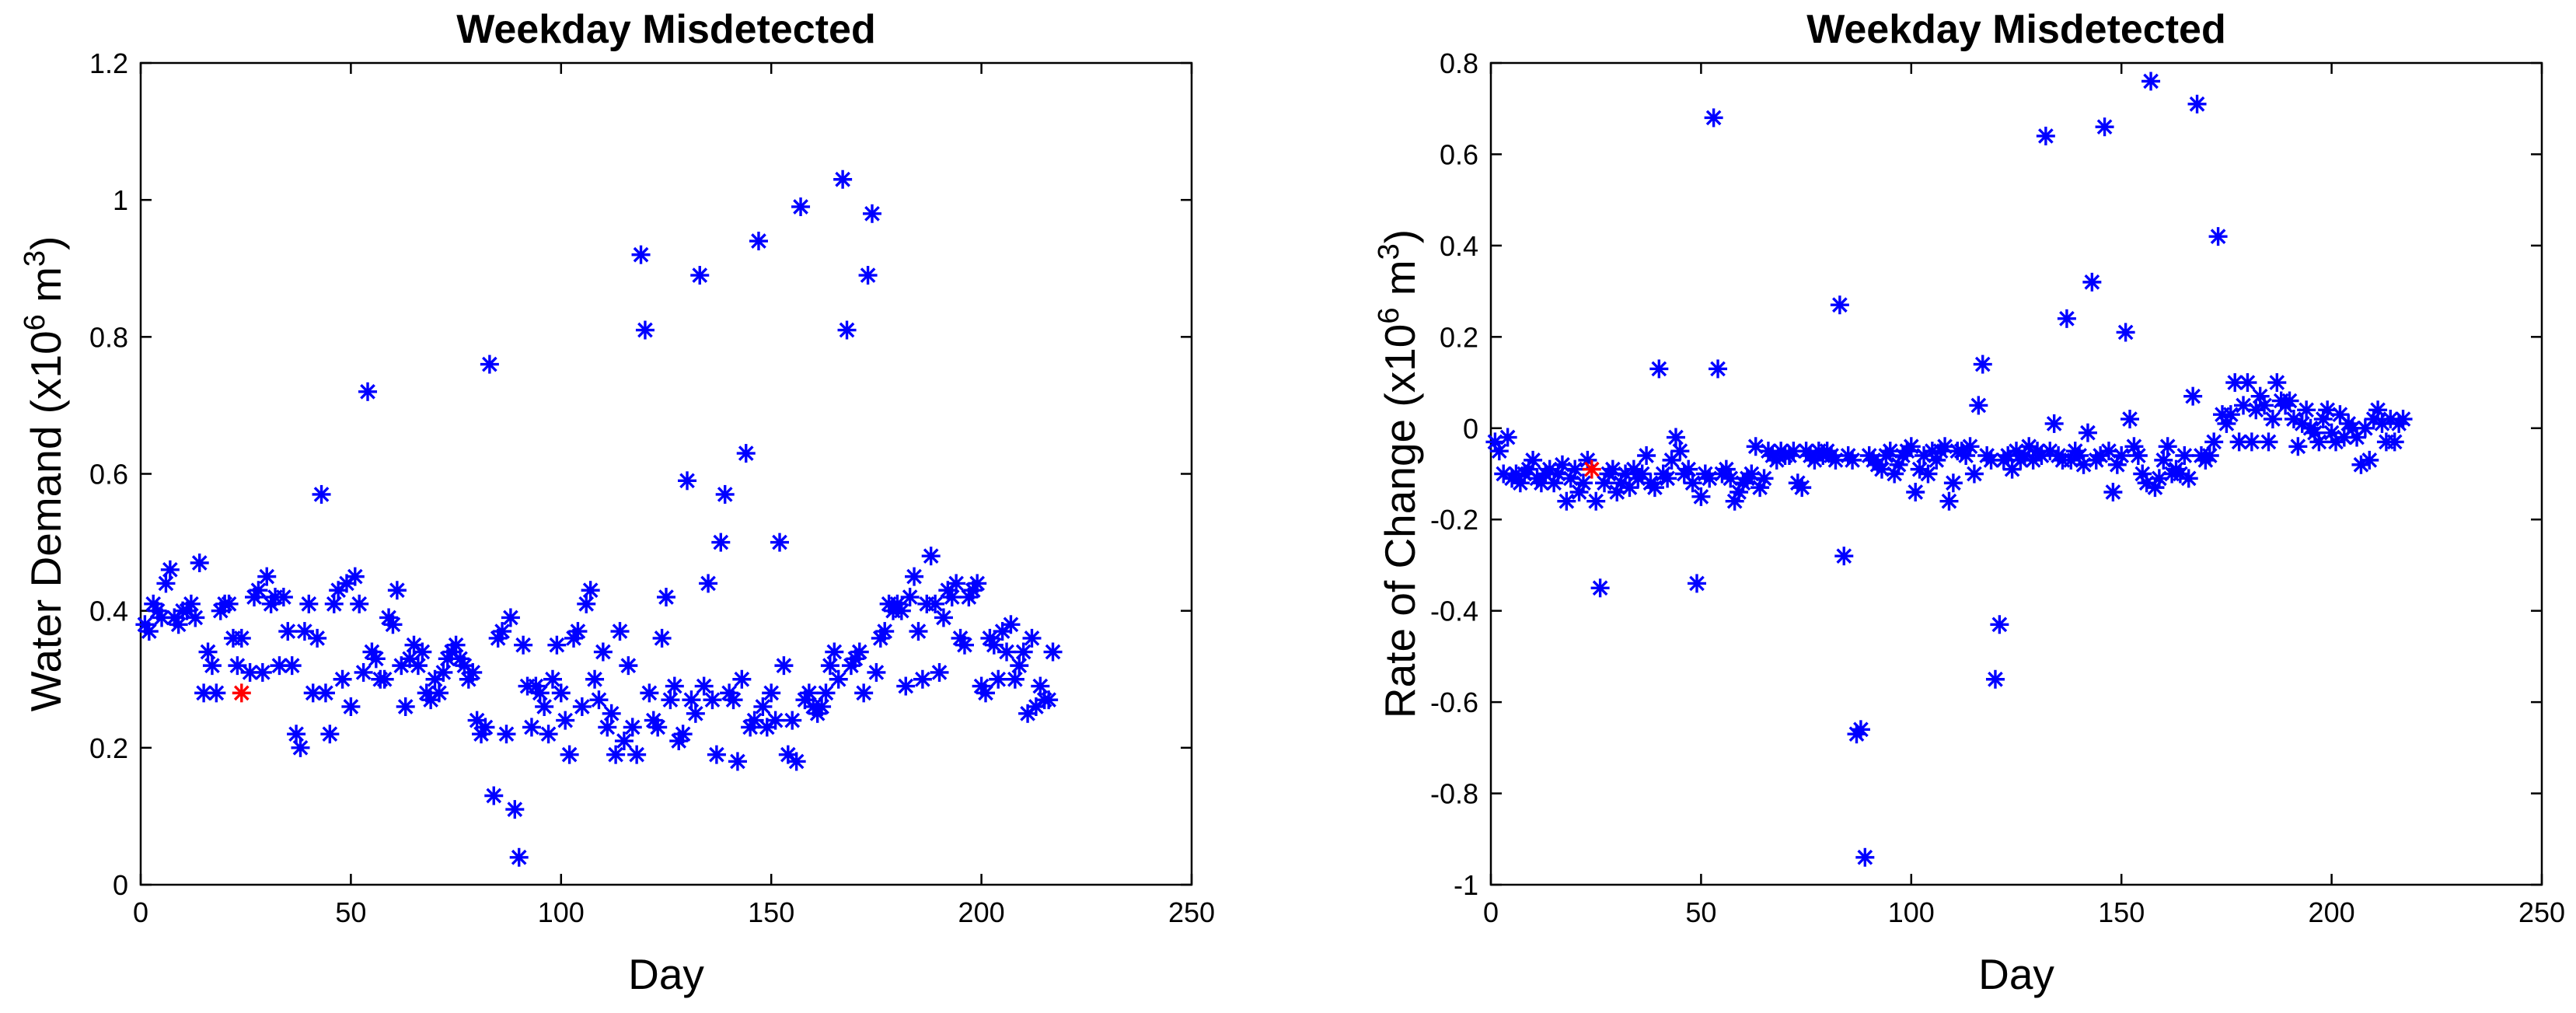 The width and height of the screenshot is (2576, 1013). What do you see at coordinates (1400, 522) in the screenshot?
I see `y-axis-label-text: Rate of Change (x10` at bounding box center [1400, 522].